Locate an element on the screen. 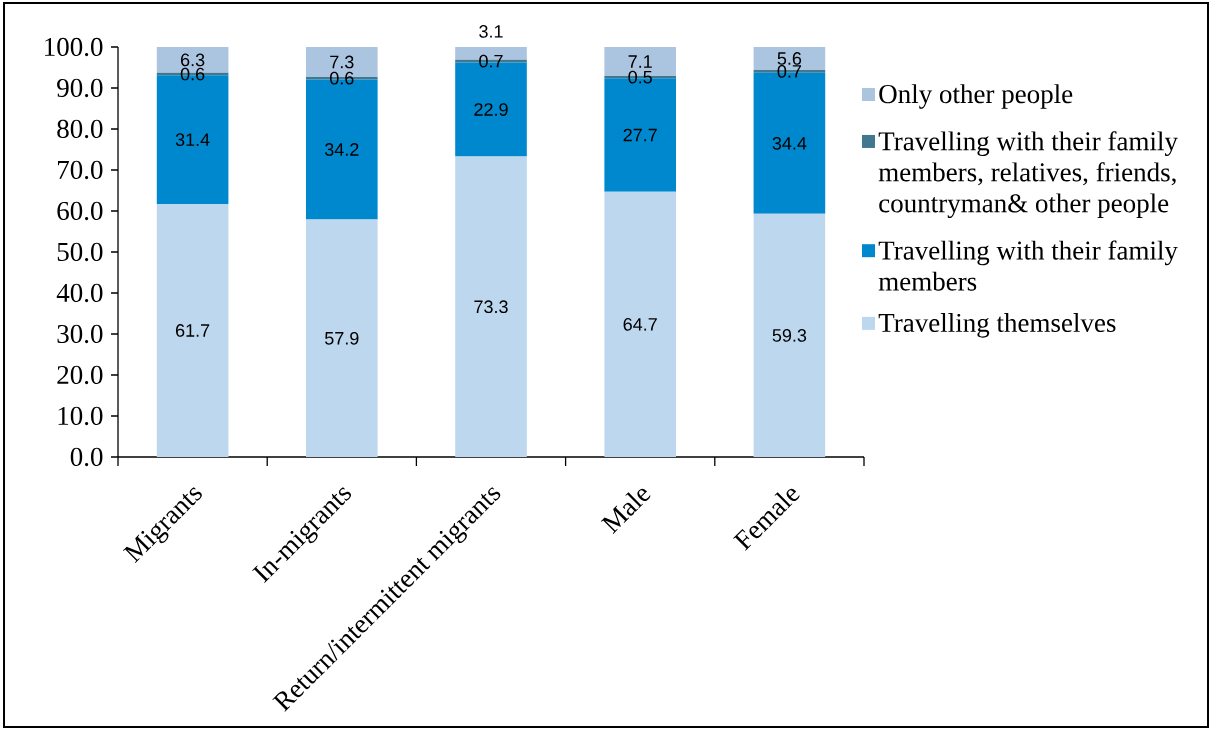  legend-label: Travelling themselves is located at coordinates (997, 325).